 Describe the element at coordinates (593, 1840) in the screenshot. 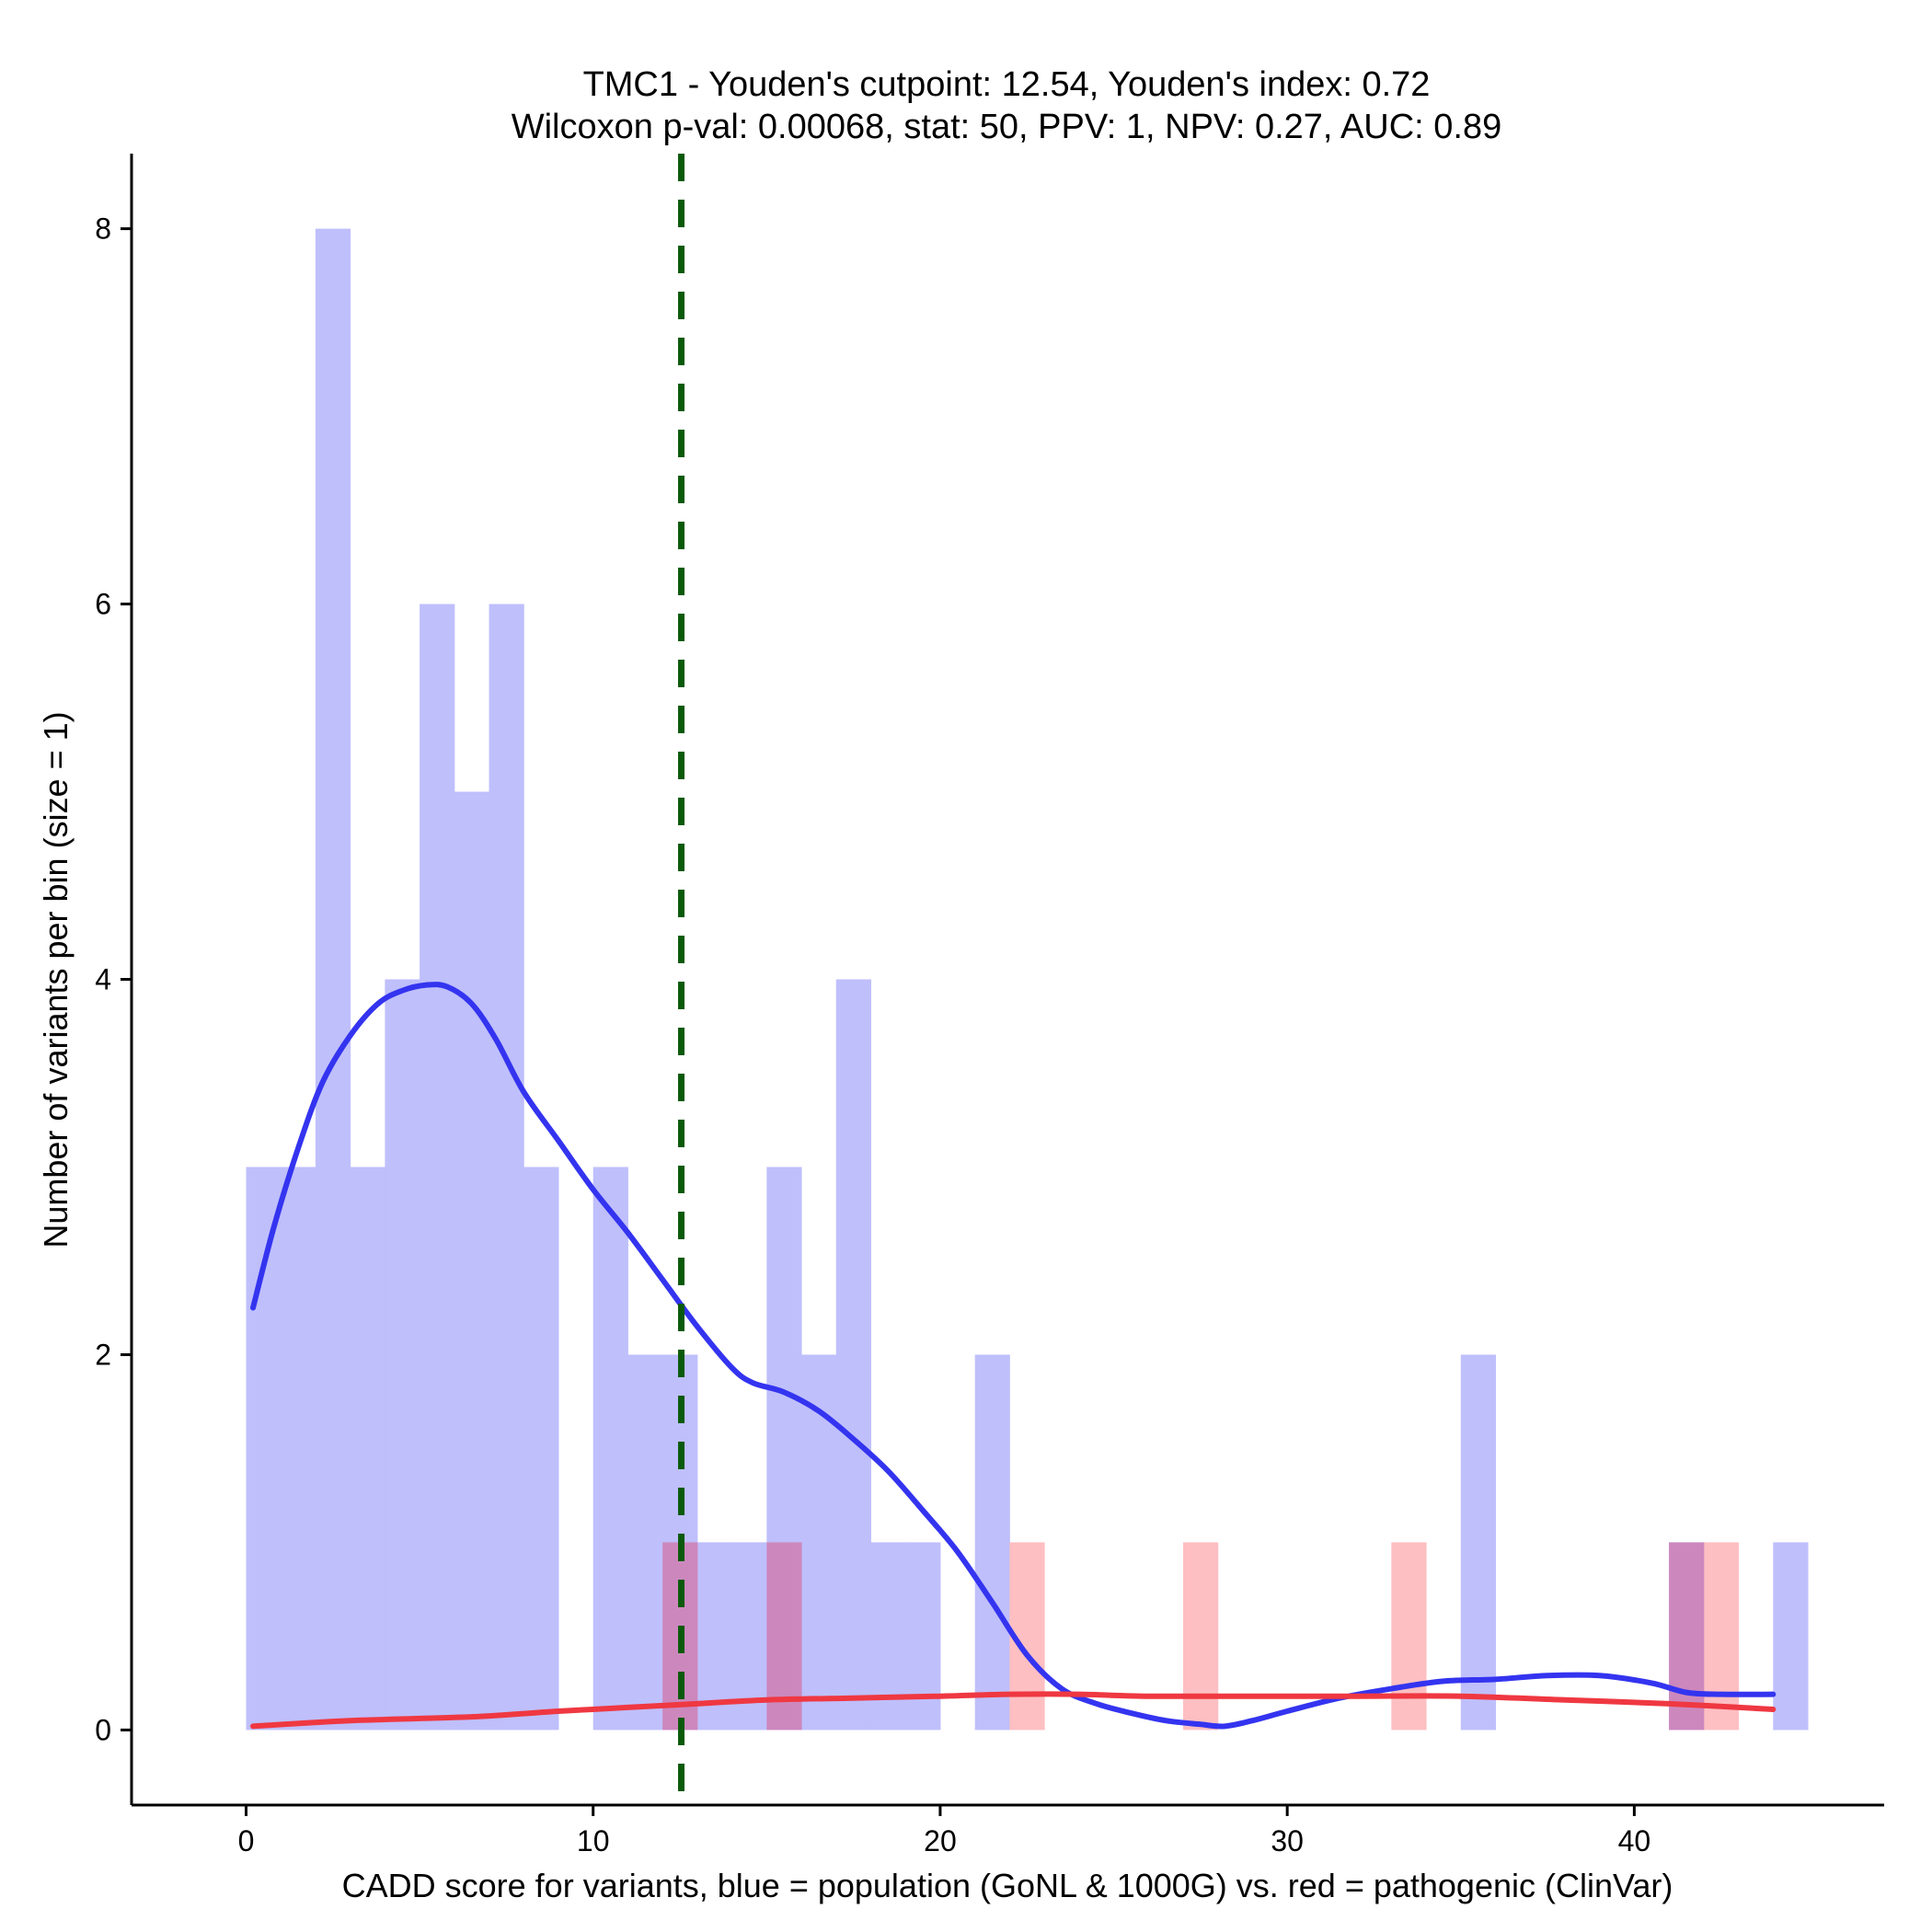

I see `x-tick-label: 10` at that location.